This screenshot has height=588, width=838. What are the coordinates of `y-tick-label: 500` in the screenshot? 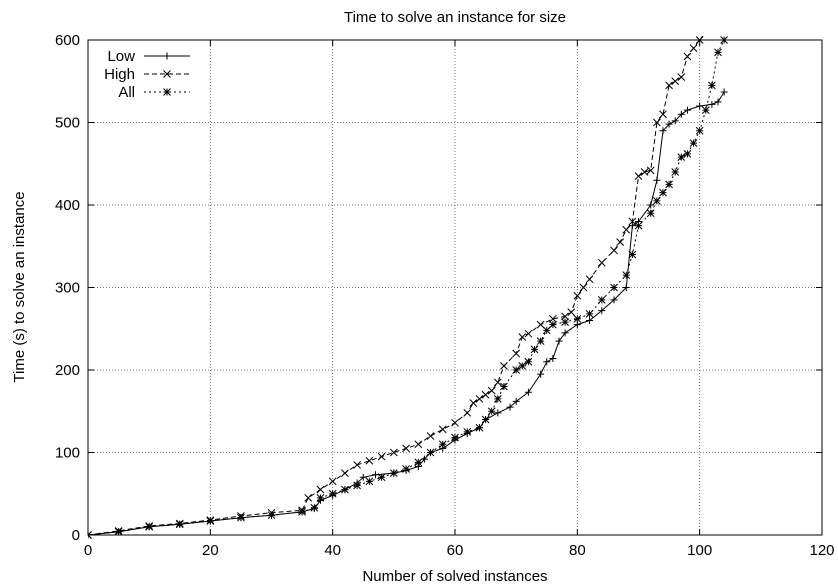 It's located at (67, 123).